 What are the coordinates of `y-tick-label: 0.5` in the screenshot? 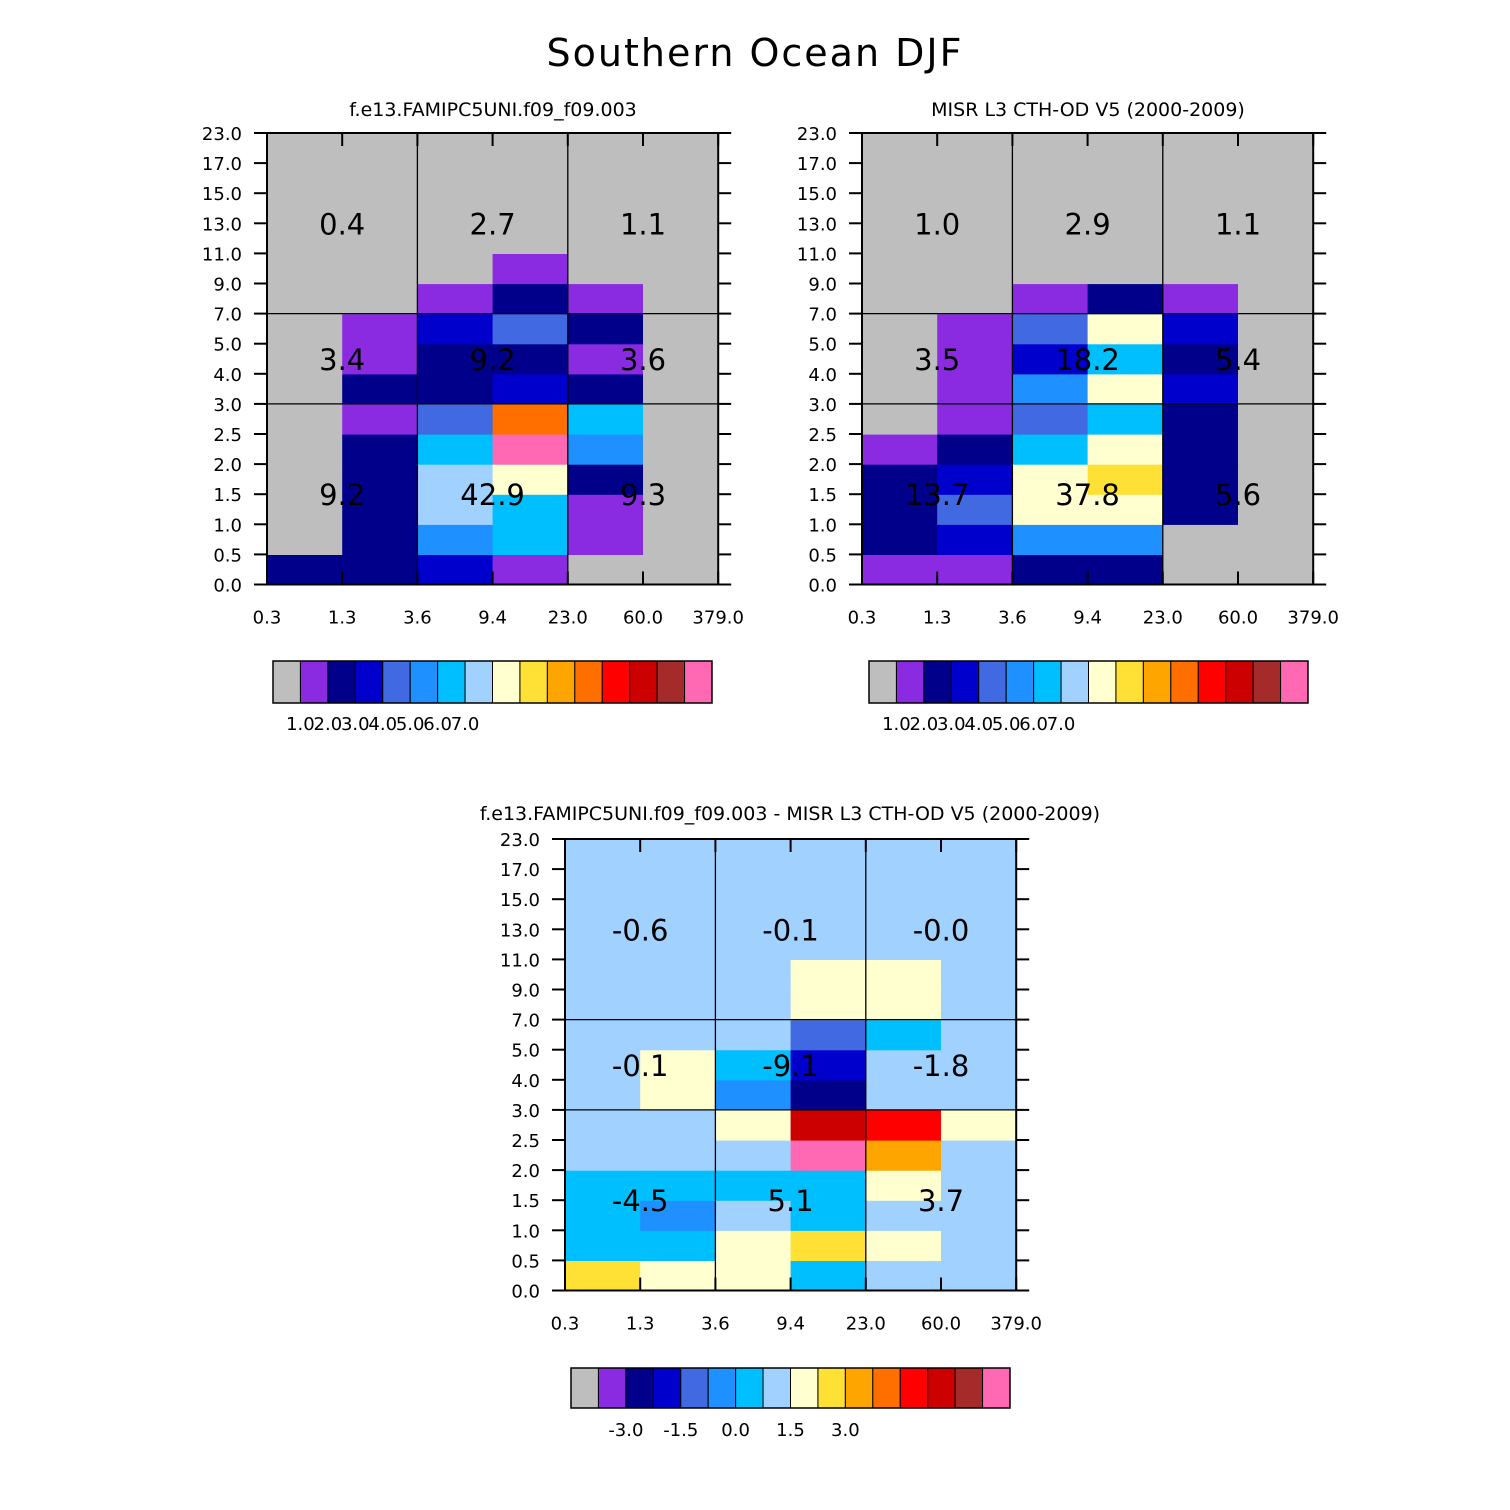 It's located at (525, 1261).